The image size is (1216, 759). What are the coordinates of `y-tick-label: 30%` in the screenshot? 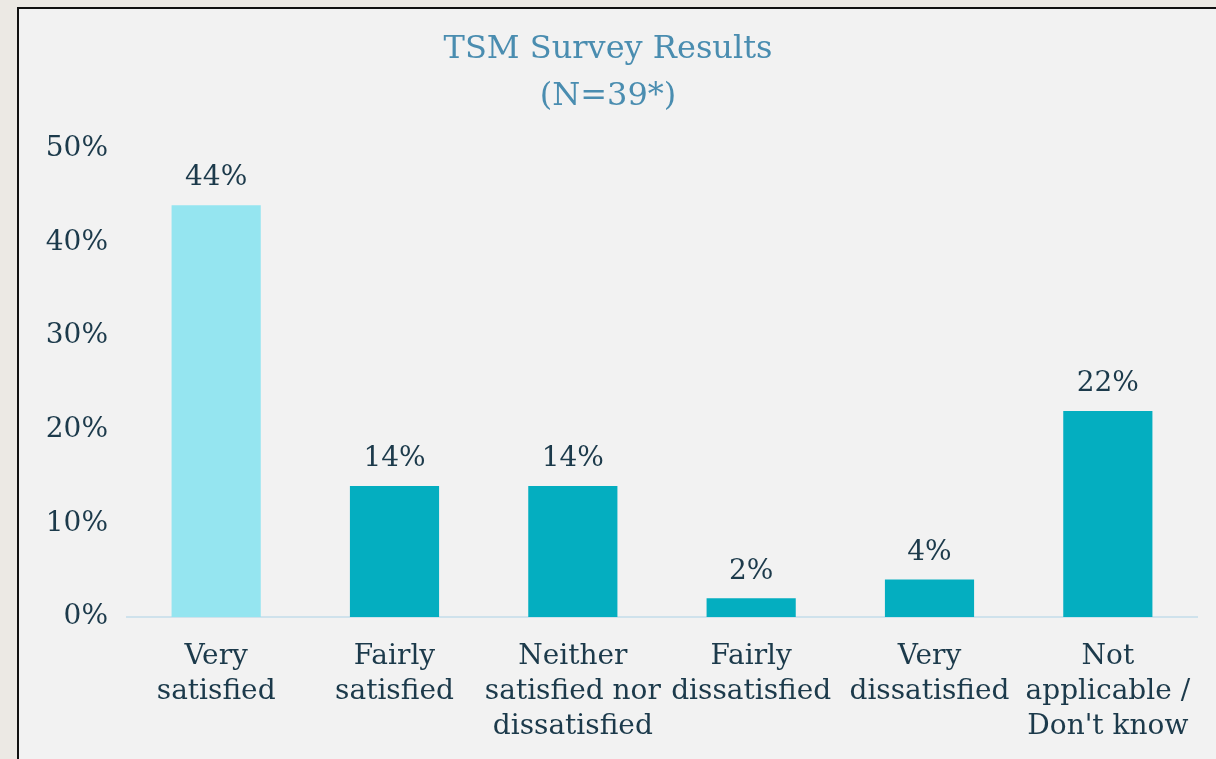 It's located at (76, 334).